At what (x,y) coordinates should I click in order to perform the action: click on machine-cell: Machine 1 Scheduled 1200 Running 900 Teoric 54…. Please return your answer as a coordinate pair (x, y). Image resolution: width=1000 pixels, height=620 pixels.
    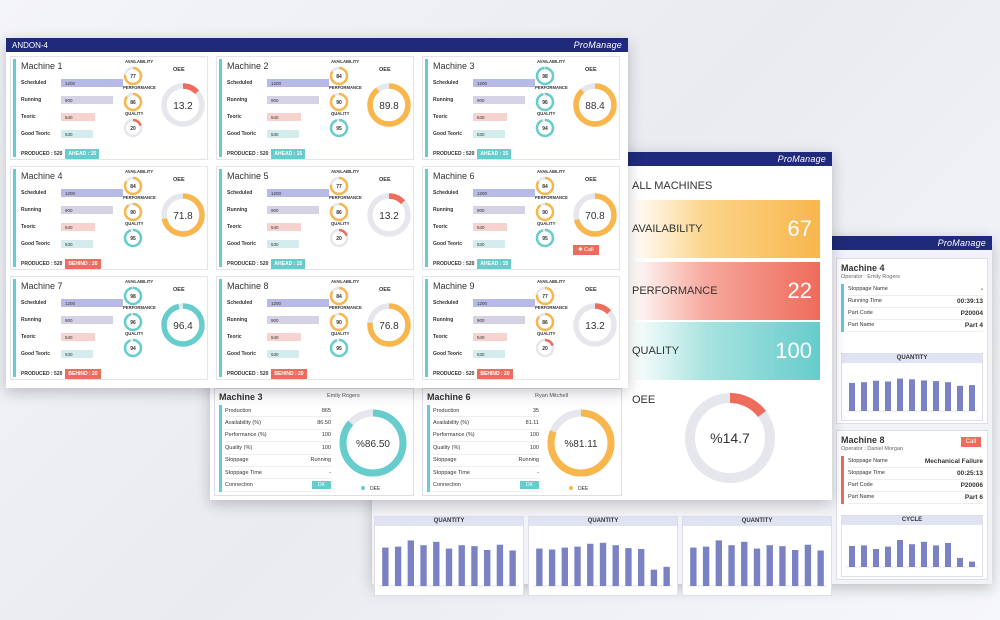
    Looking at the image, I should click on (109, 108).